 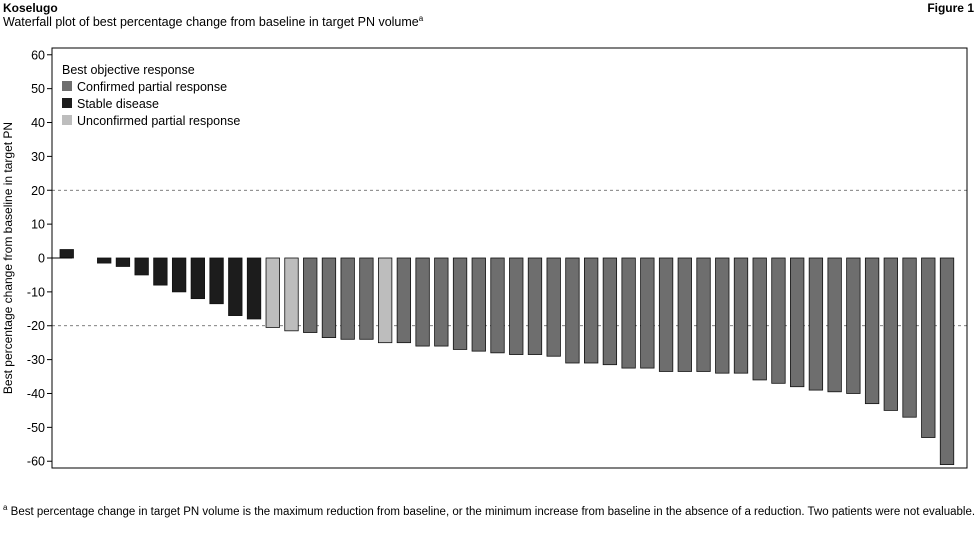 What do you see at coordinates (38, 157) in the screenshot?
I see `y-tick-label: 30` at bounding box center [38, 157].